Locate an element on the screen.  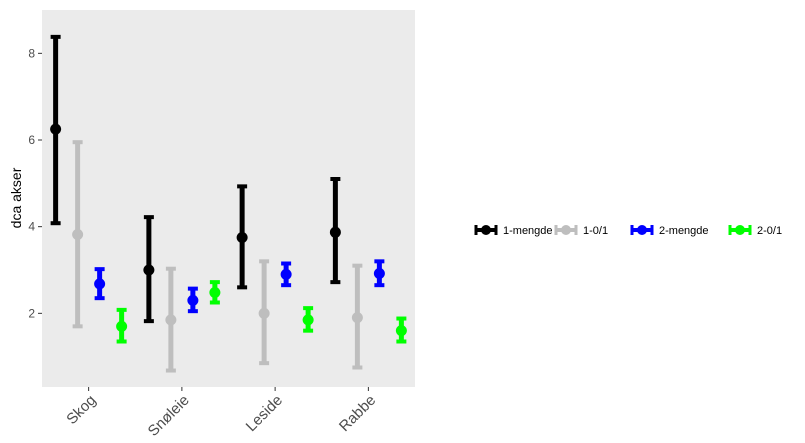
x-tick-label: Skog is located at coordinates (81, 410).